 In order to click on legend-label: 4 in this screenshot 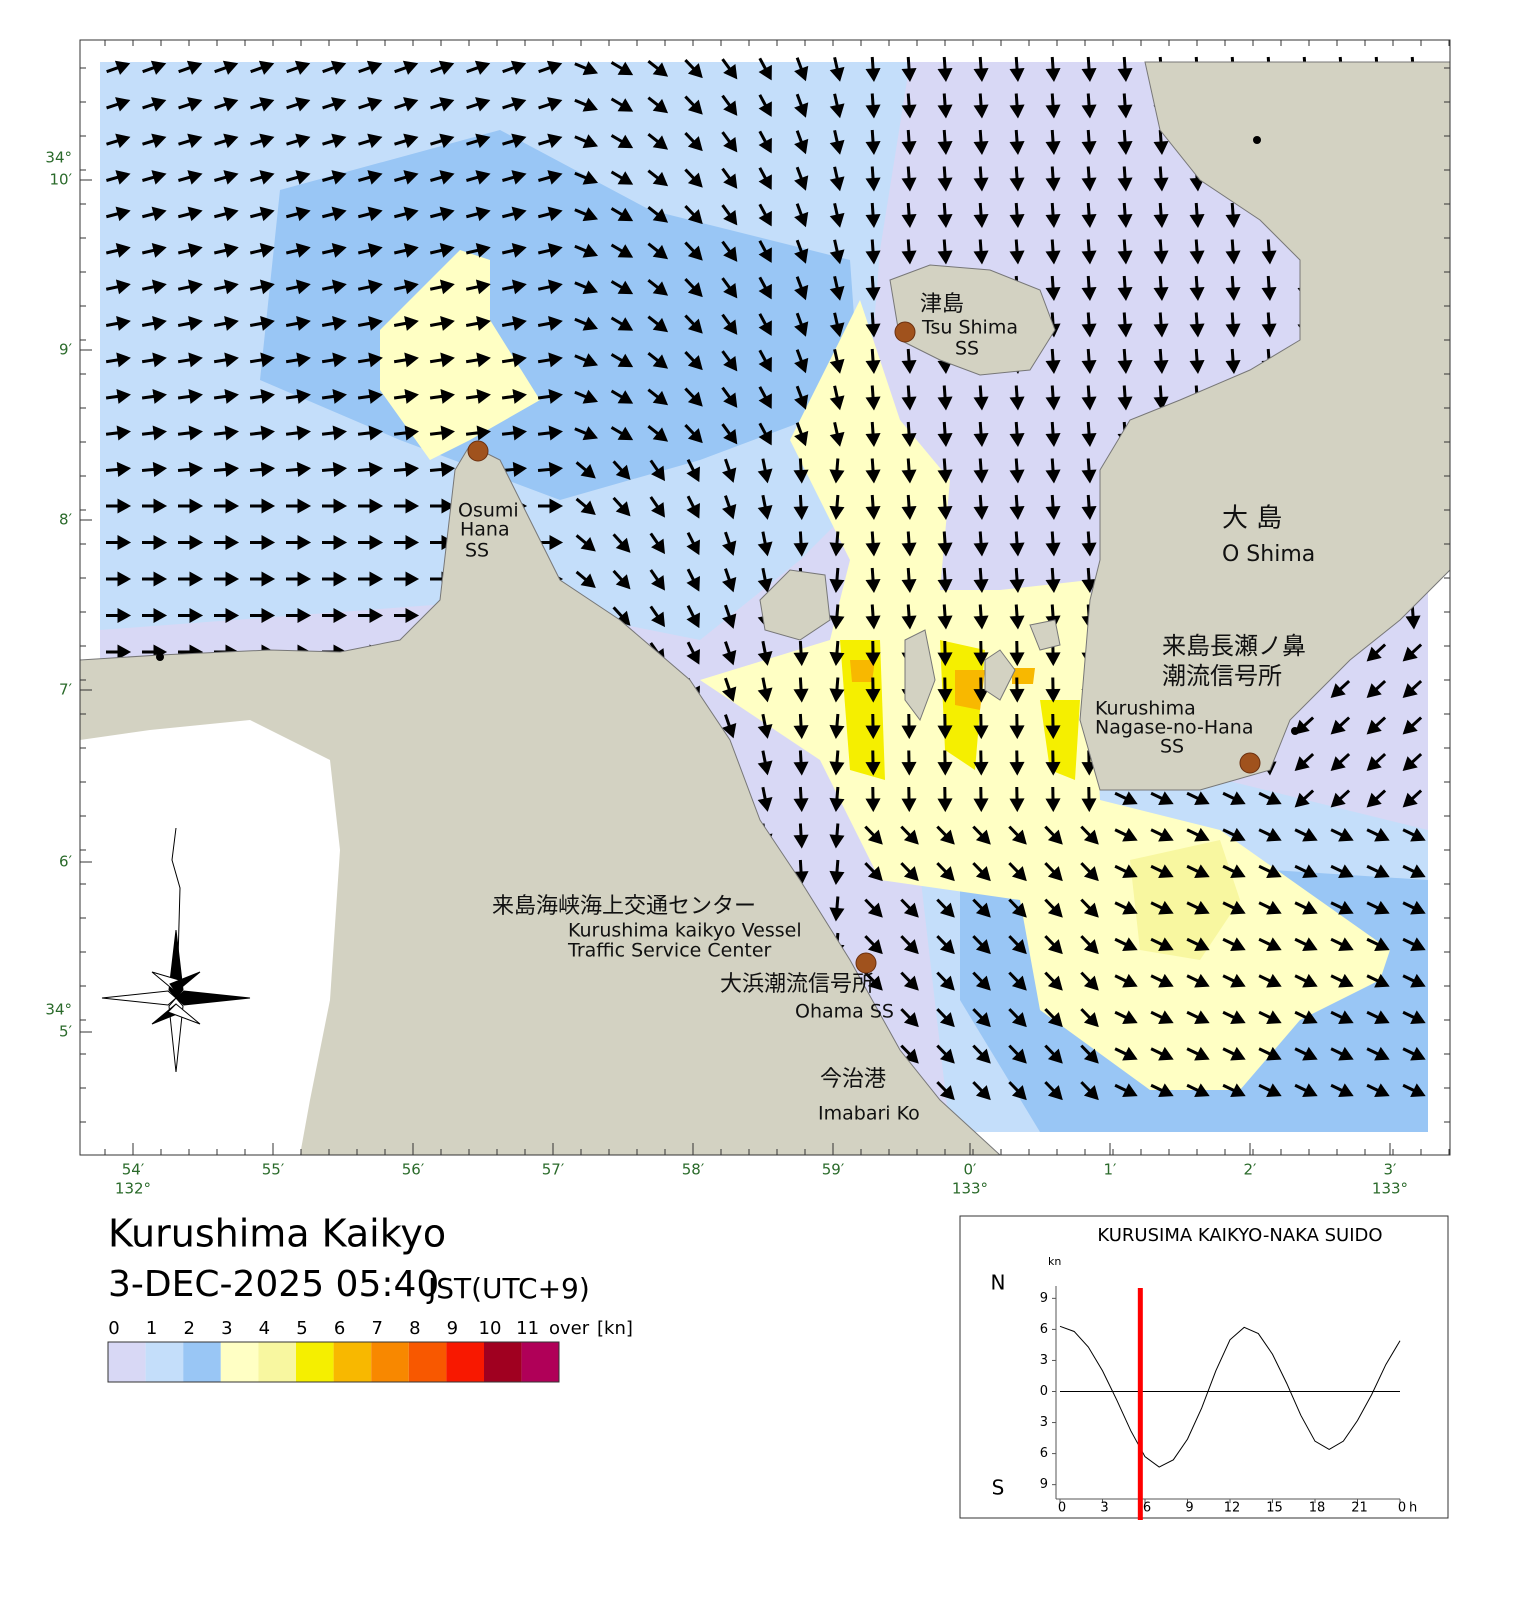, I will do `click(264, 1328)`.